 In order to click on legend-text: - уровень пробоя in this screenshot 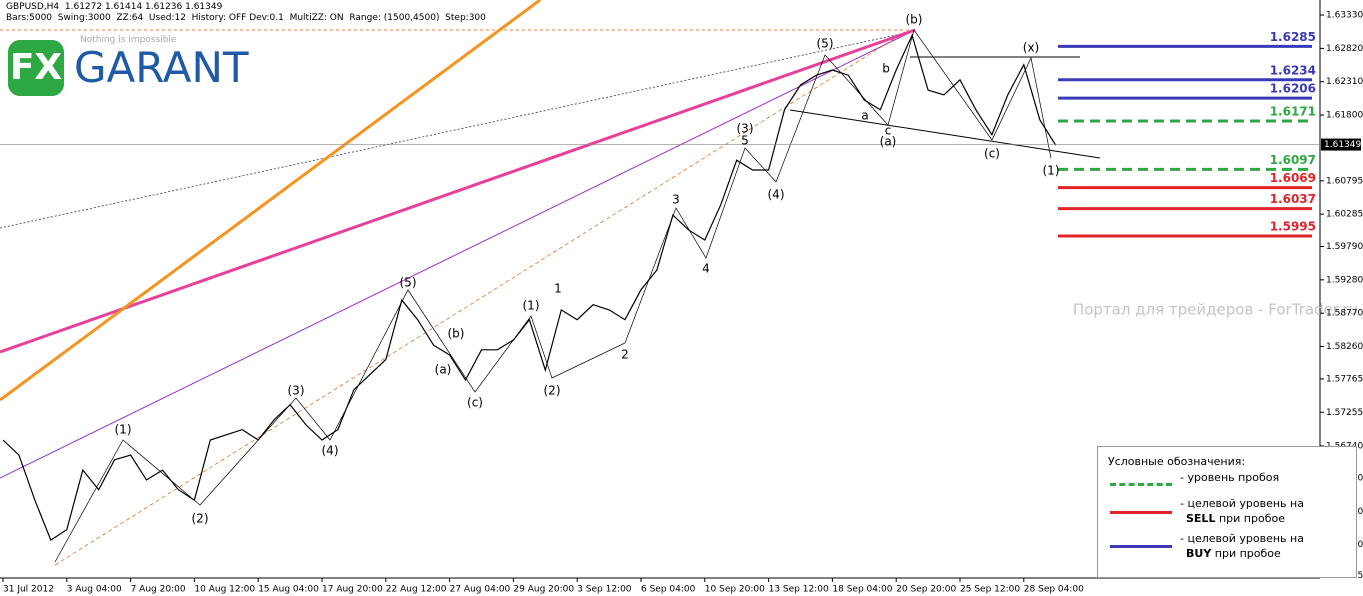, I will do `click(1230, 477)`.